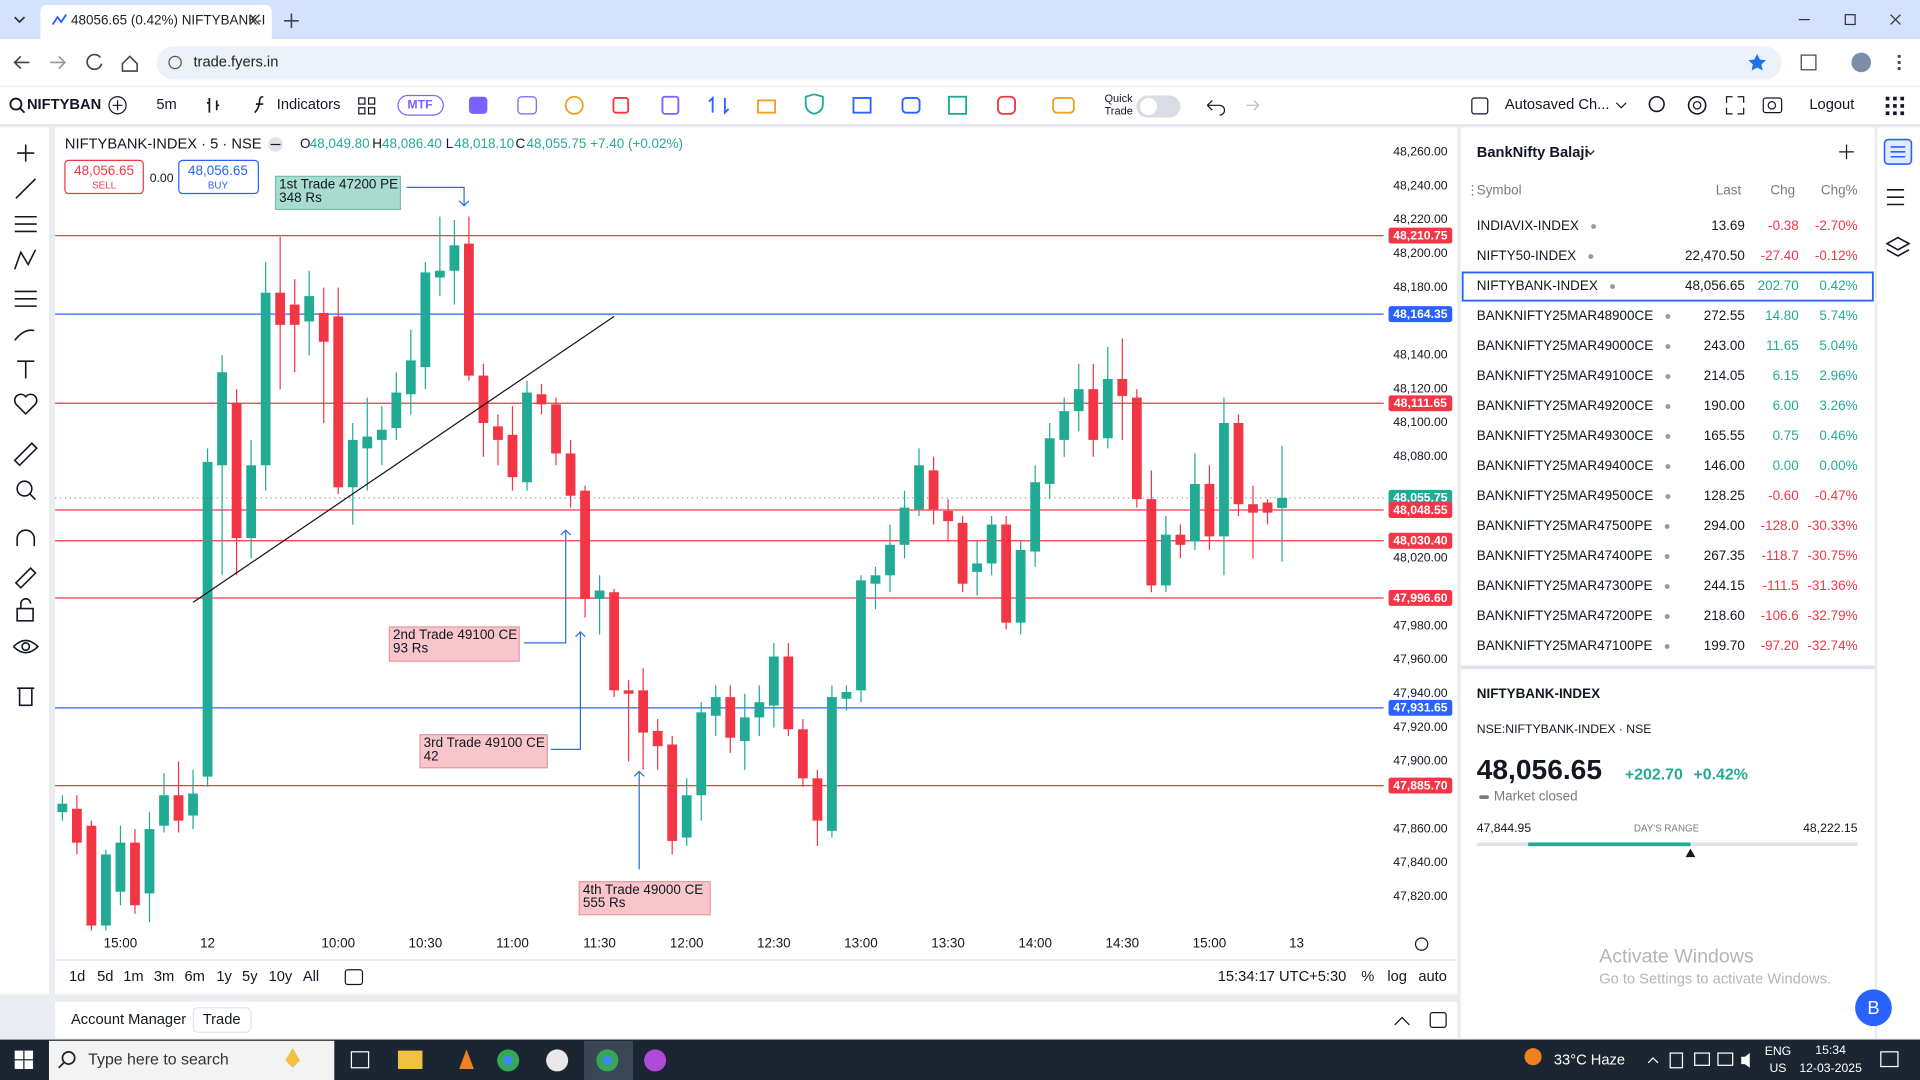 The height and width of the screenshot is (1080, 1920). I want to click on buy-price: 48,056.65, so click(218, 170).